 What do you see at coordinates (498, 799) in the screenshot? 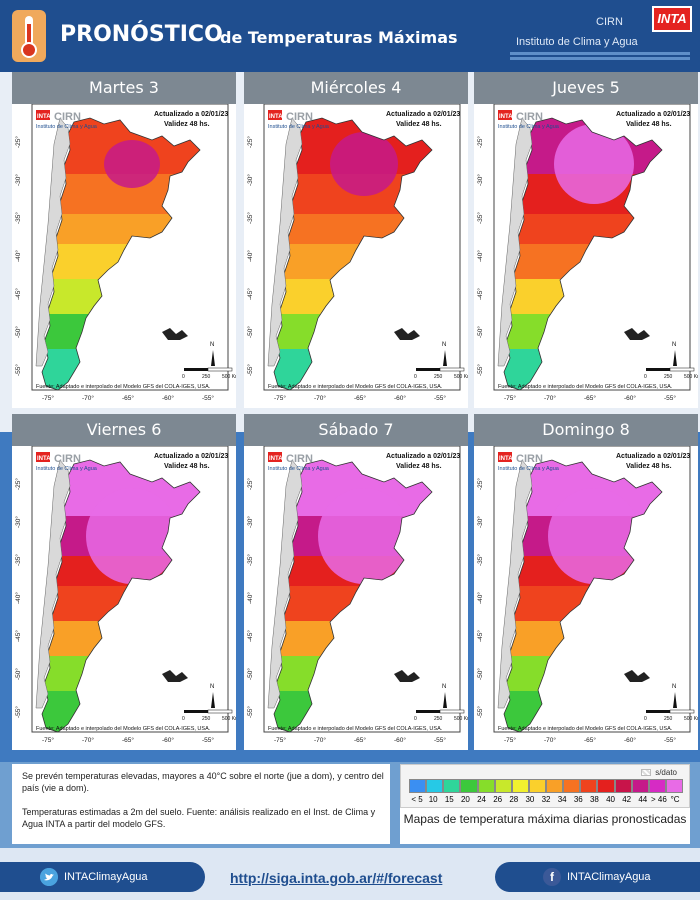
I see `legend-tick-label: 26` at bounding box center [498, 799].